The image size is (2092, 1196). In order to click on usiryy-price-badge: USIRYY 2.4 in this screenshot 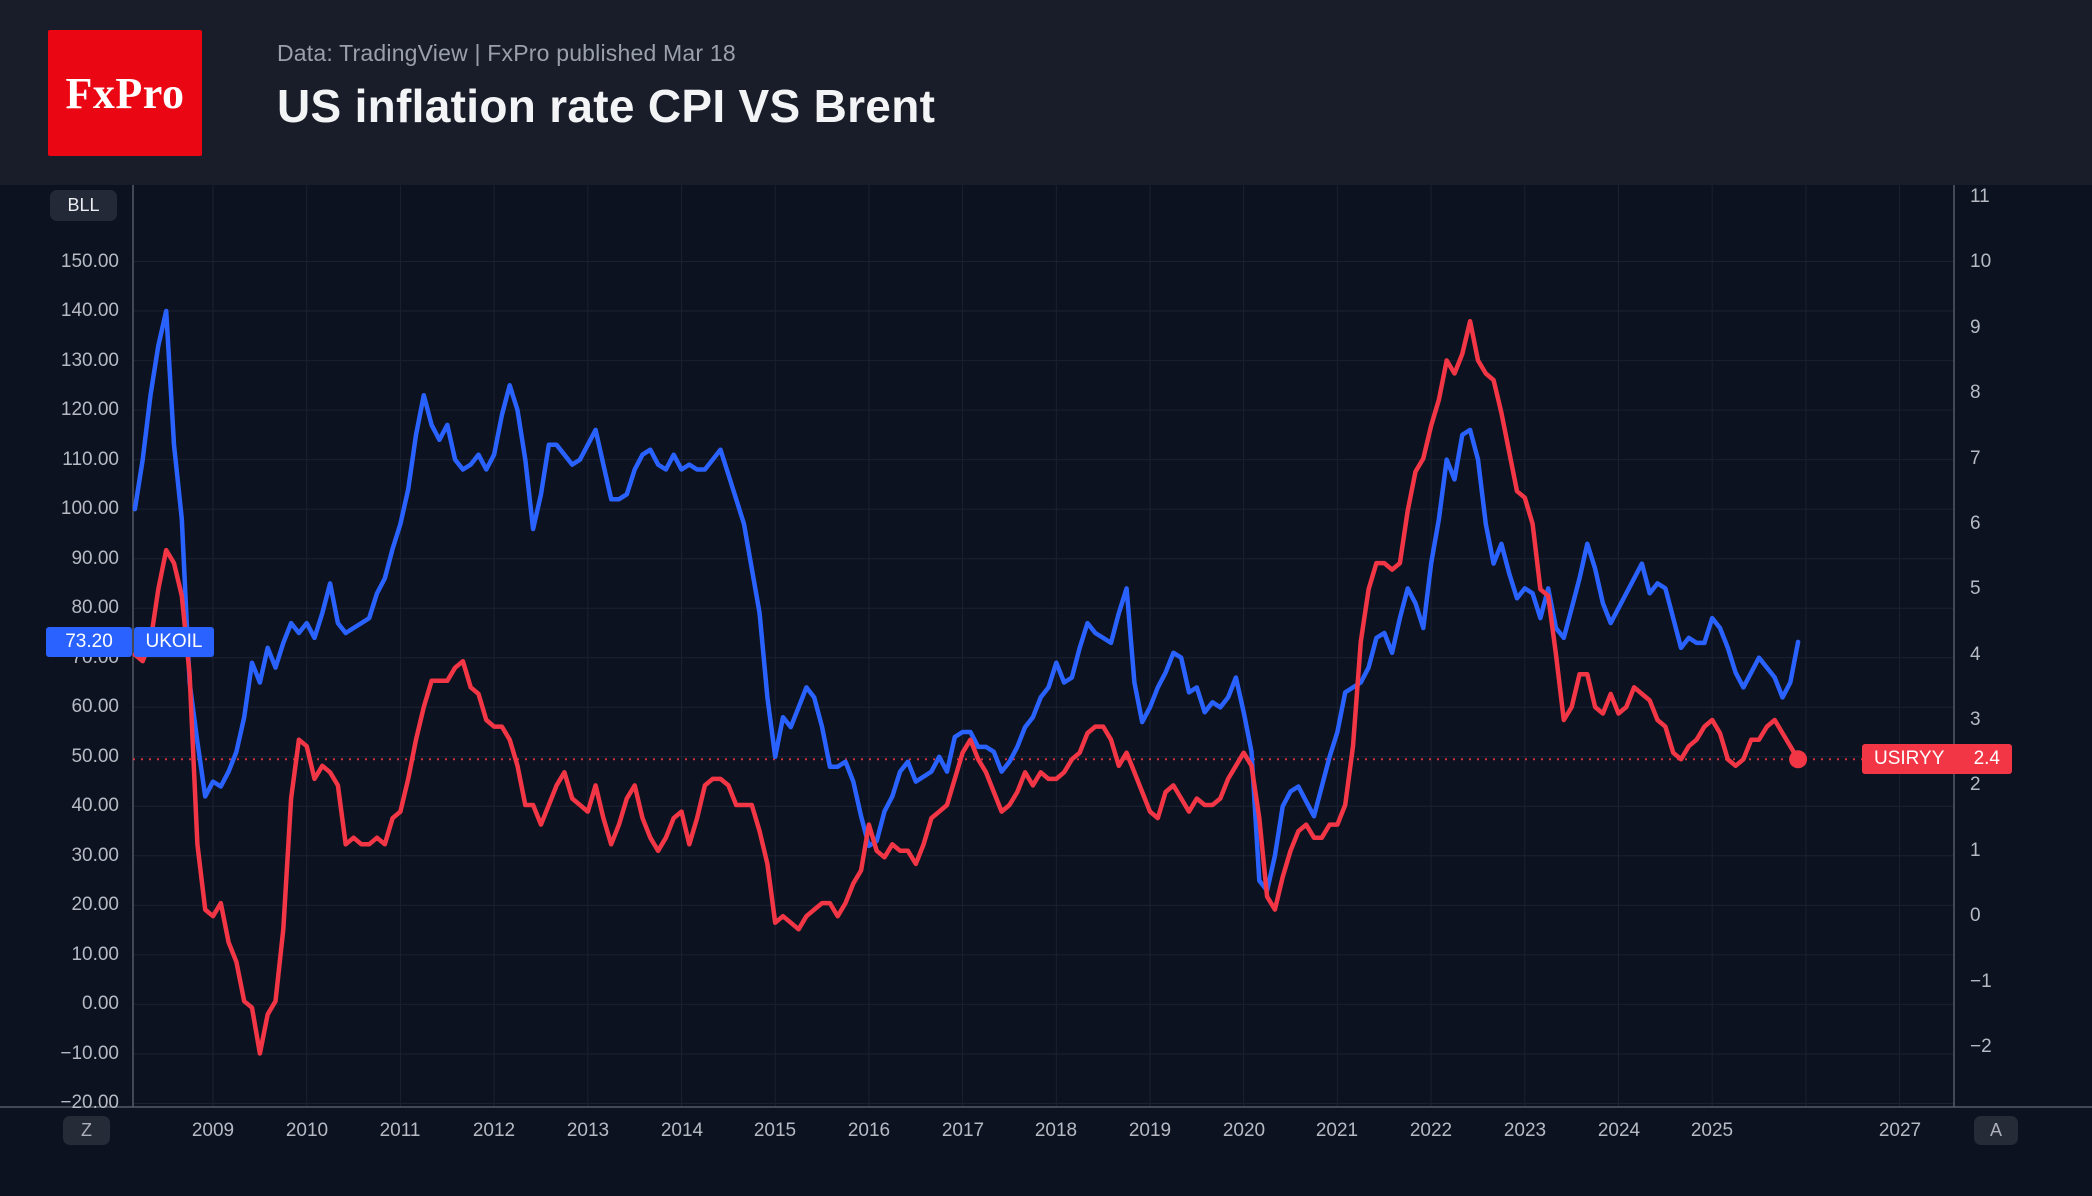, I will do `click(1937, 759)`.